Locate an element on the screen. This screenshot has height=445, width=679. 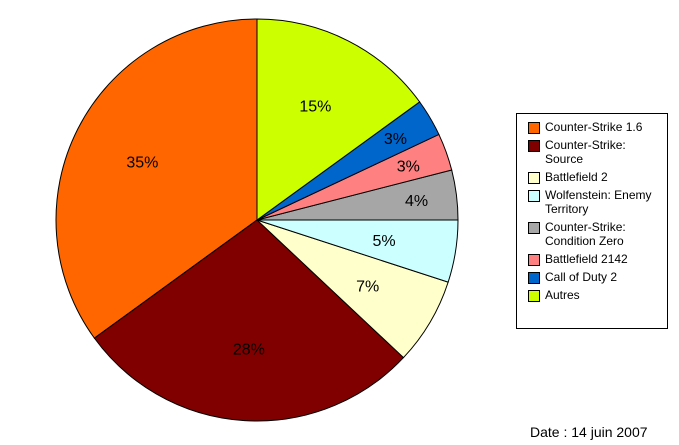
legend-label: Wolfenstein: Enemy Territory is located at coordinates (598, 202).